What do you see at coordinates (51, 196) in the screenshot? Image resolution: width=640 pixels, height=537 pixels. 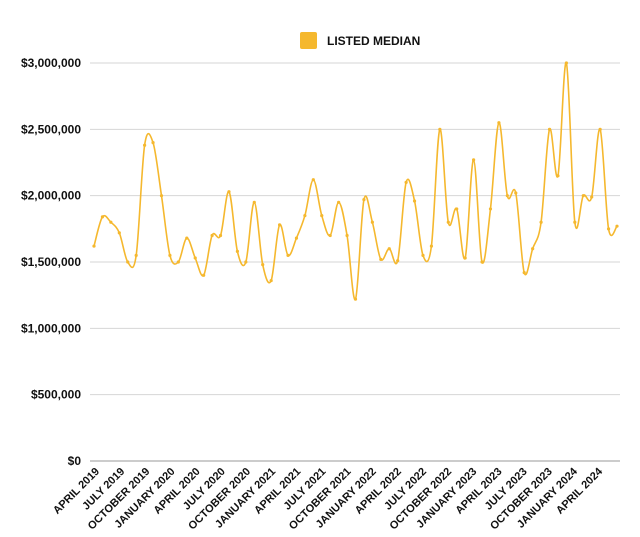 I see `y-tick-label: $2,000,000` at bounding box center [51, 196].